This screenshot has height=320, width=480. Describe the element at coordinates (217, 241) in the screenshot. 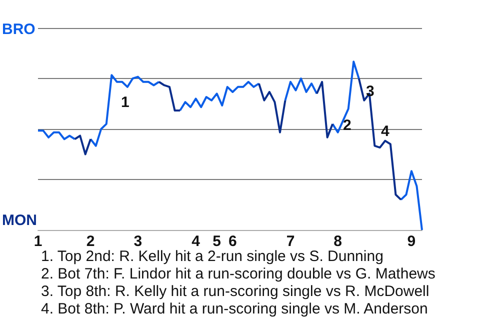

I see `x-tick-label: 5` at that location.